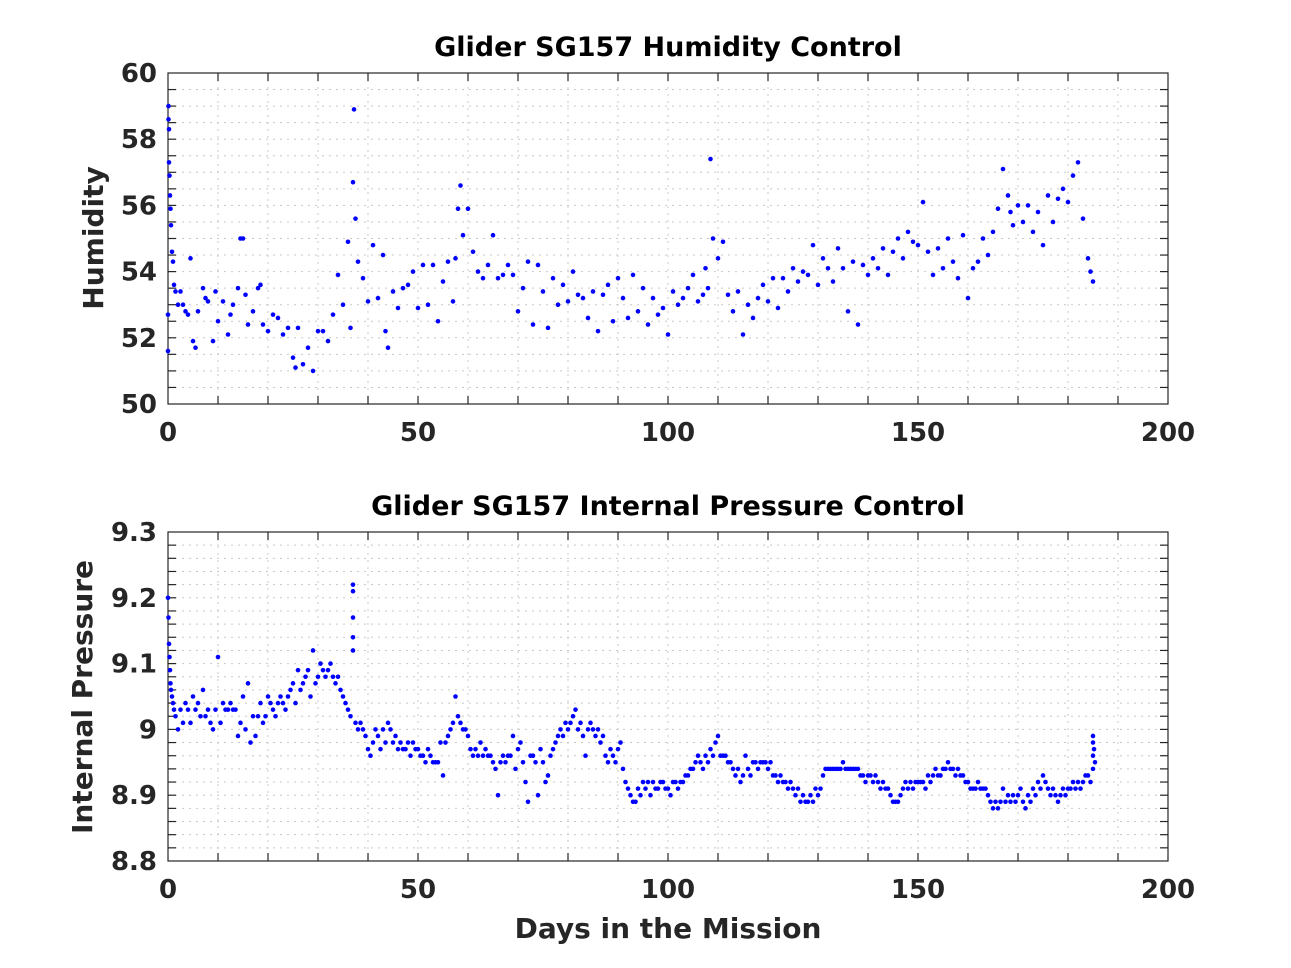  Describe the element at coordinates (139, 339) in the screenshot. I see `y-tick-label: 52` at that location.